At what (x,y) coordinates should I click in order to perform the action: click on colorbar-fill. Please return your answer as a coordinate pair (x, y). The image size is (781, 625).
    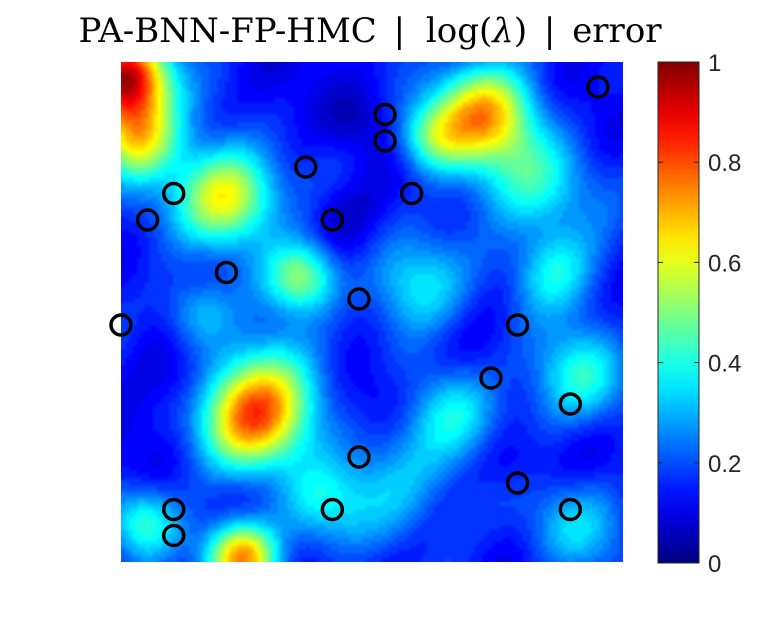
    Looking at the image, I should click on (678, 312).